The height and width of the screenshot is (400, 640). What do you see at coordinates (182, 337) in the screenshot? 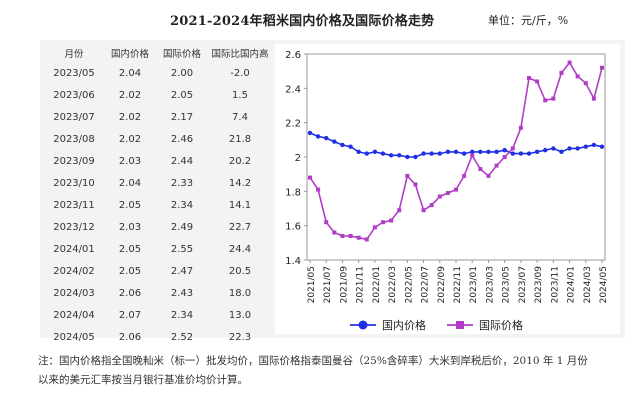
I see `cell-international: 2.52` at bounding box center [182, 337].